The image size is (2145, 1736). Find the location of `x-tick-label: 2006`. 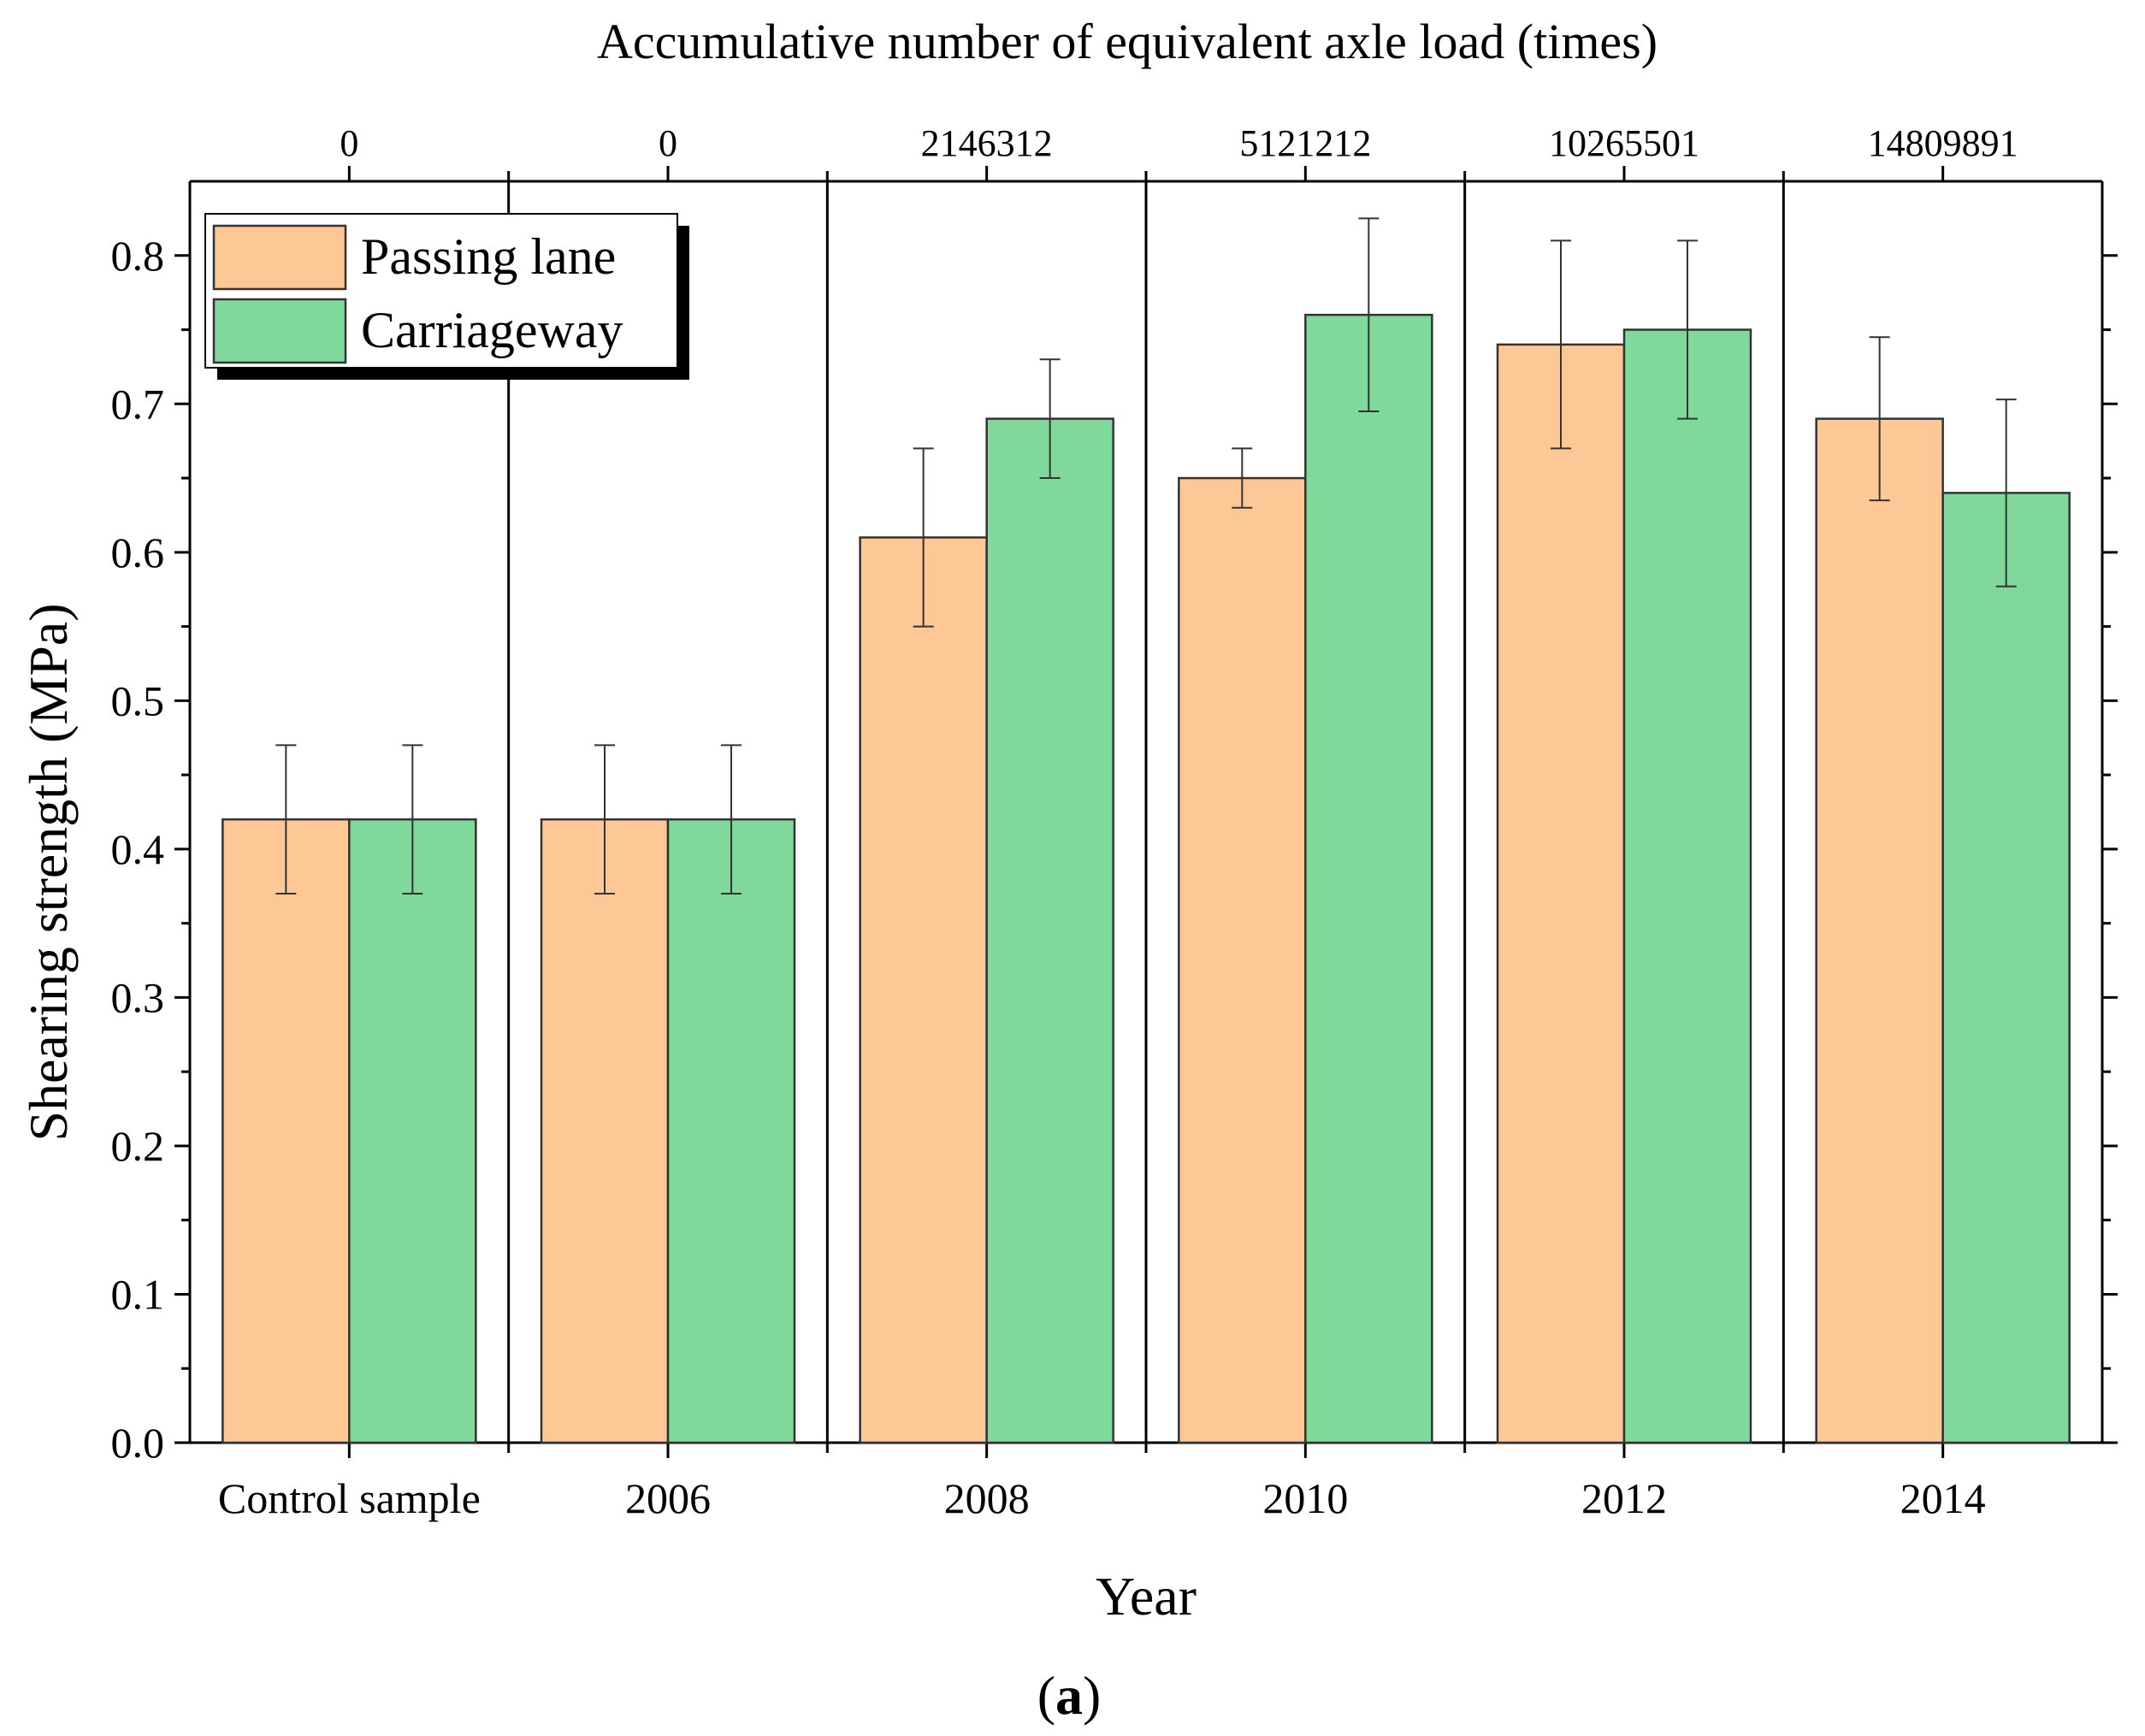

x-tick-label: 2006 is located at coordinates (668, 1498).